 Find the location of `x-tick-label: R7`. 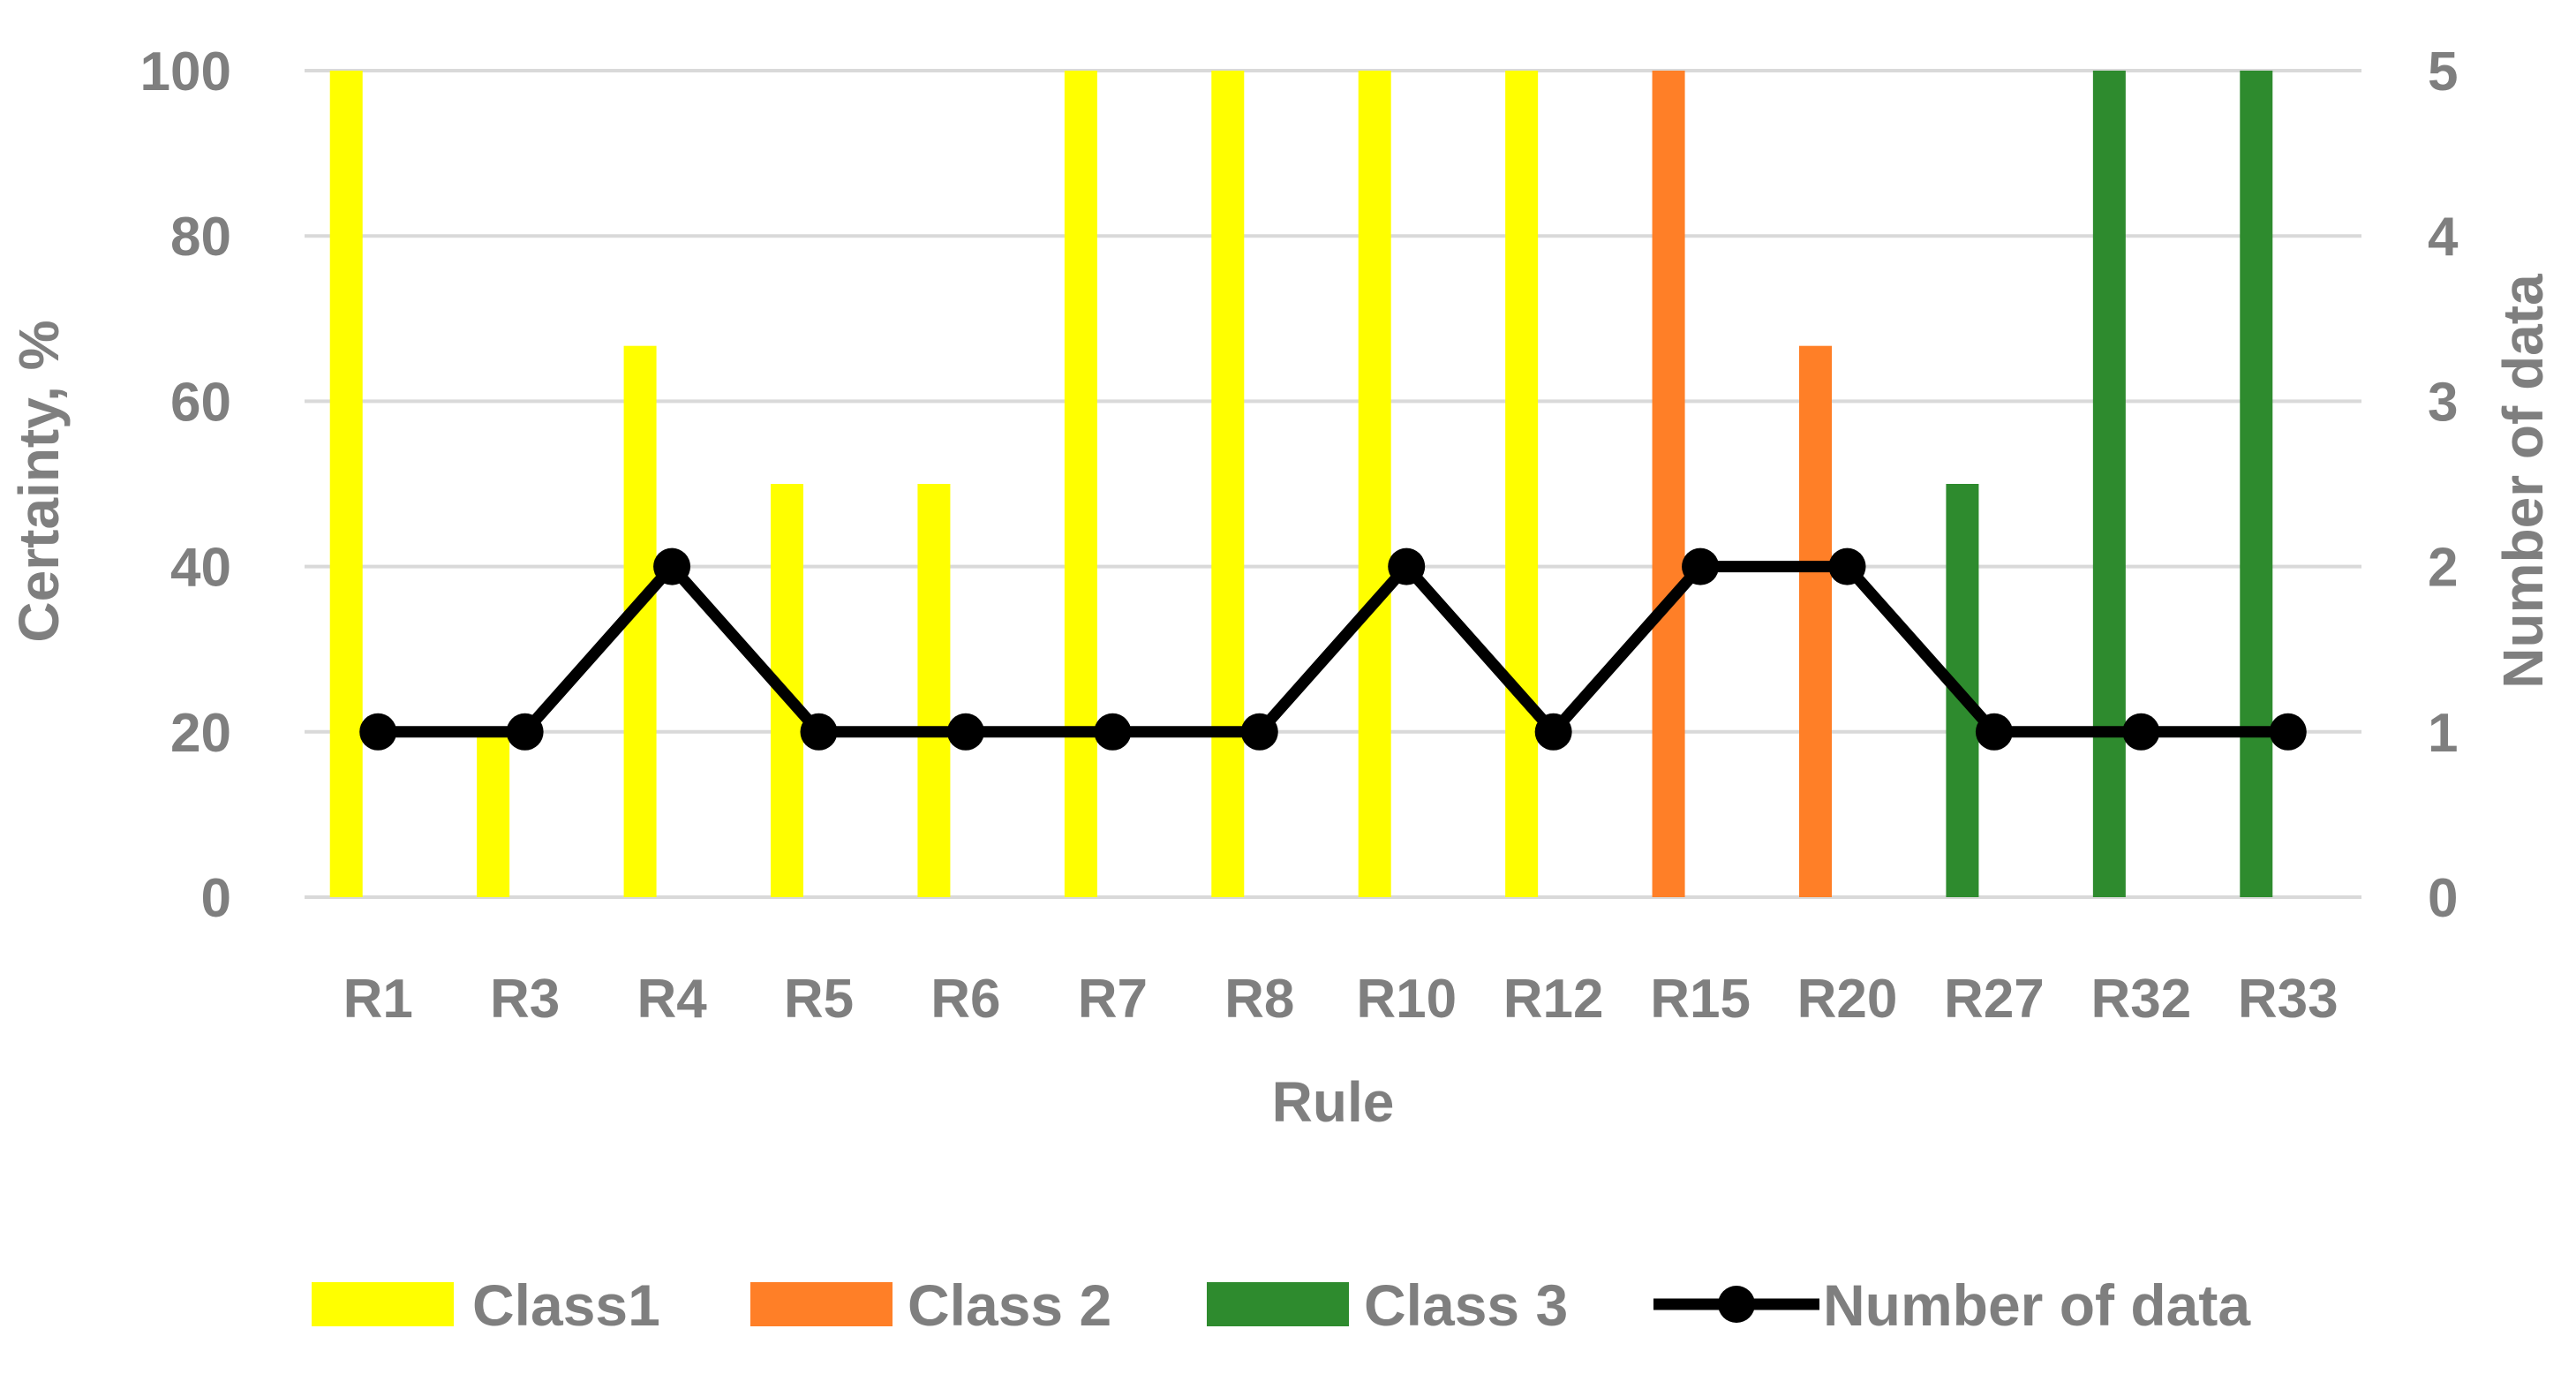

x-tick-label: R7 is located at coordinates (1113, 999).